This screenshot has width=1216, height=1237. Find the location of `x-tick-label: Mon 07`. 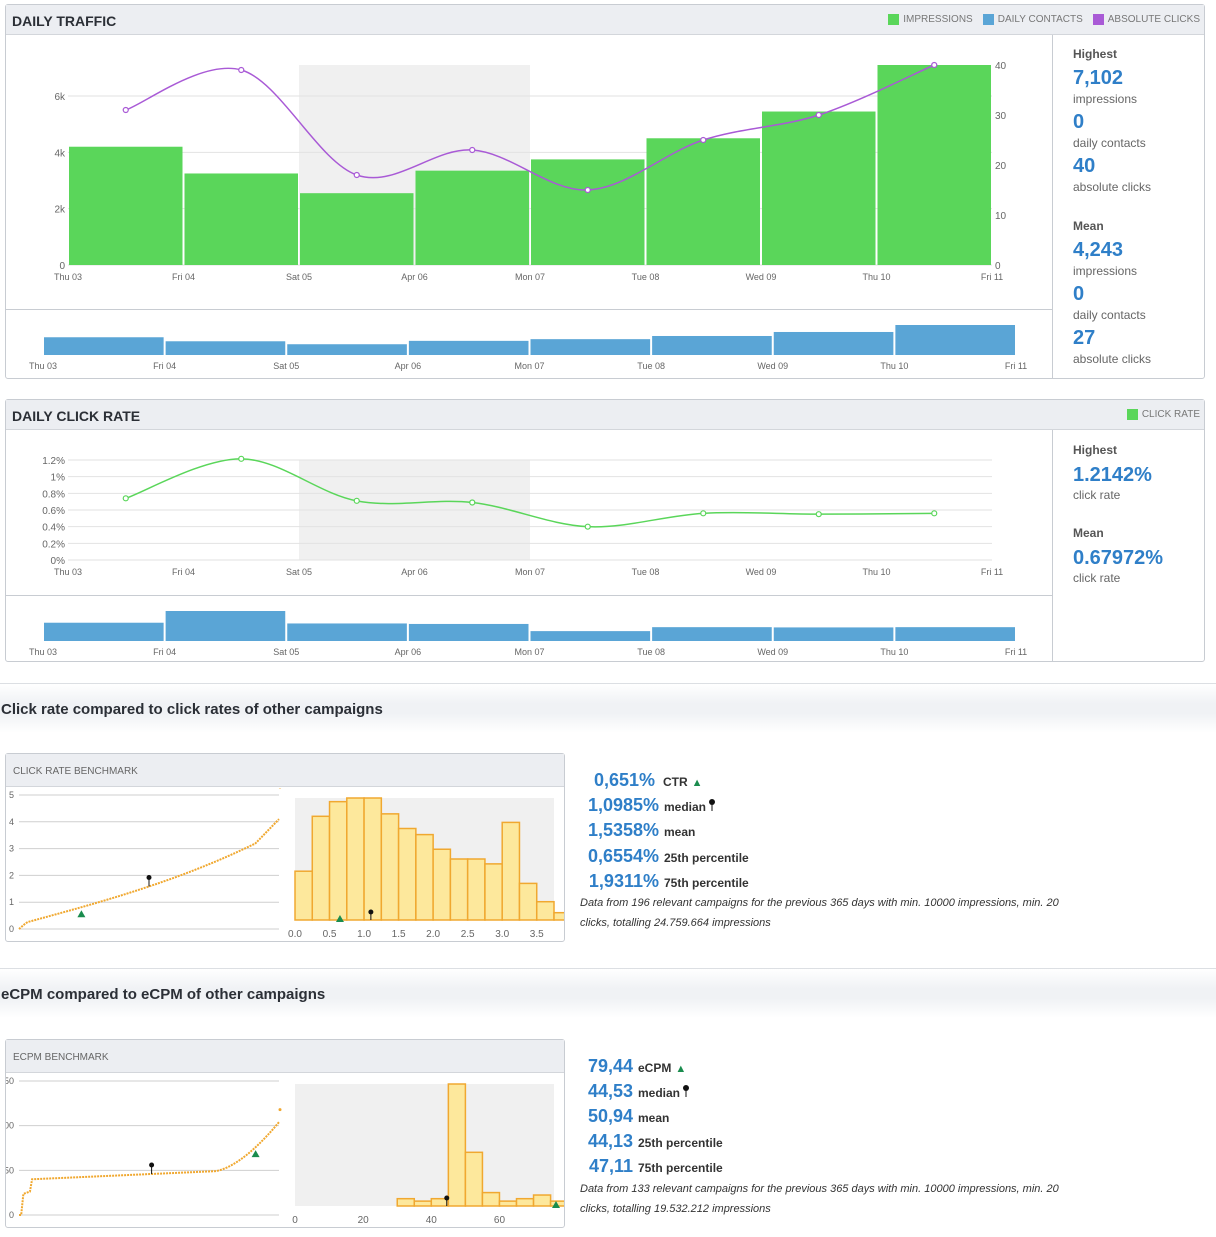

x-tick-label: Mon 07 is located at coordinates (530, 572).